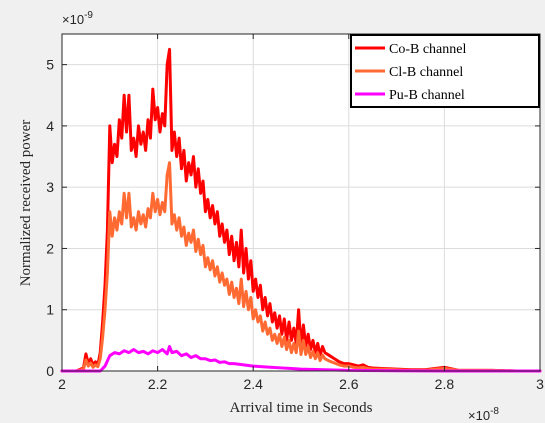 Image resolution: width=545 pixels, height=423 pixels. Describe the element at coordinates (158, 384) in the screenshot. I see `x-tick-label: 2.2` at that location.